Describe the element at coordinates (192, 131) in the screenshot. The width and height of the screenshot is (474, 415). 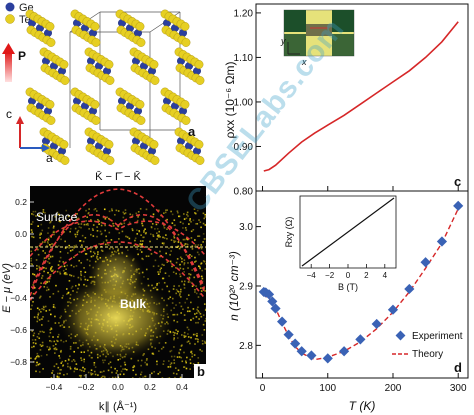
I see `panel-a-label: a` at that location.